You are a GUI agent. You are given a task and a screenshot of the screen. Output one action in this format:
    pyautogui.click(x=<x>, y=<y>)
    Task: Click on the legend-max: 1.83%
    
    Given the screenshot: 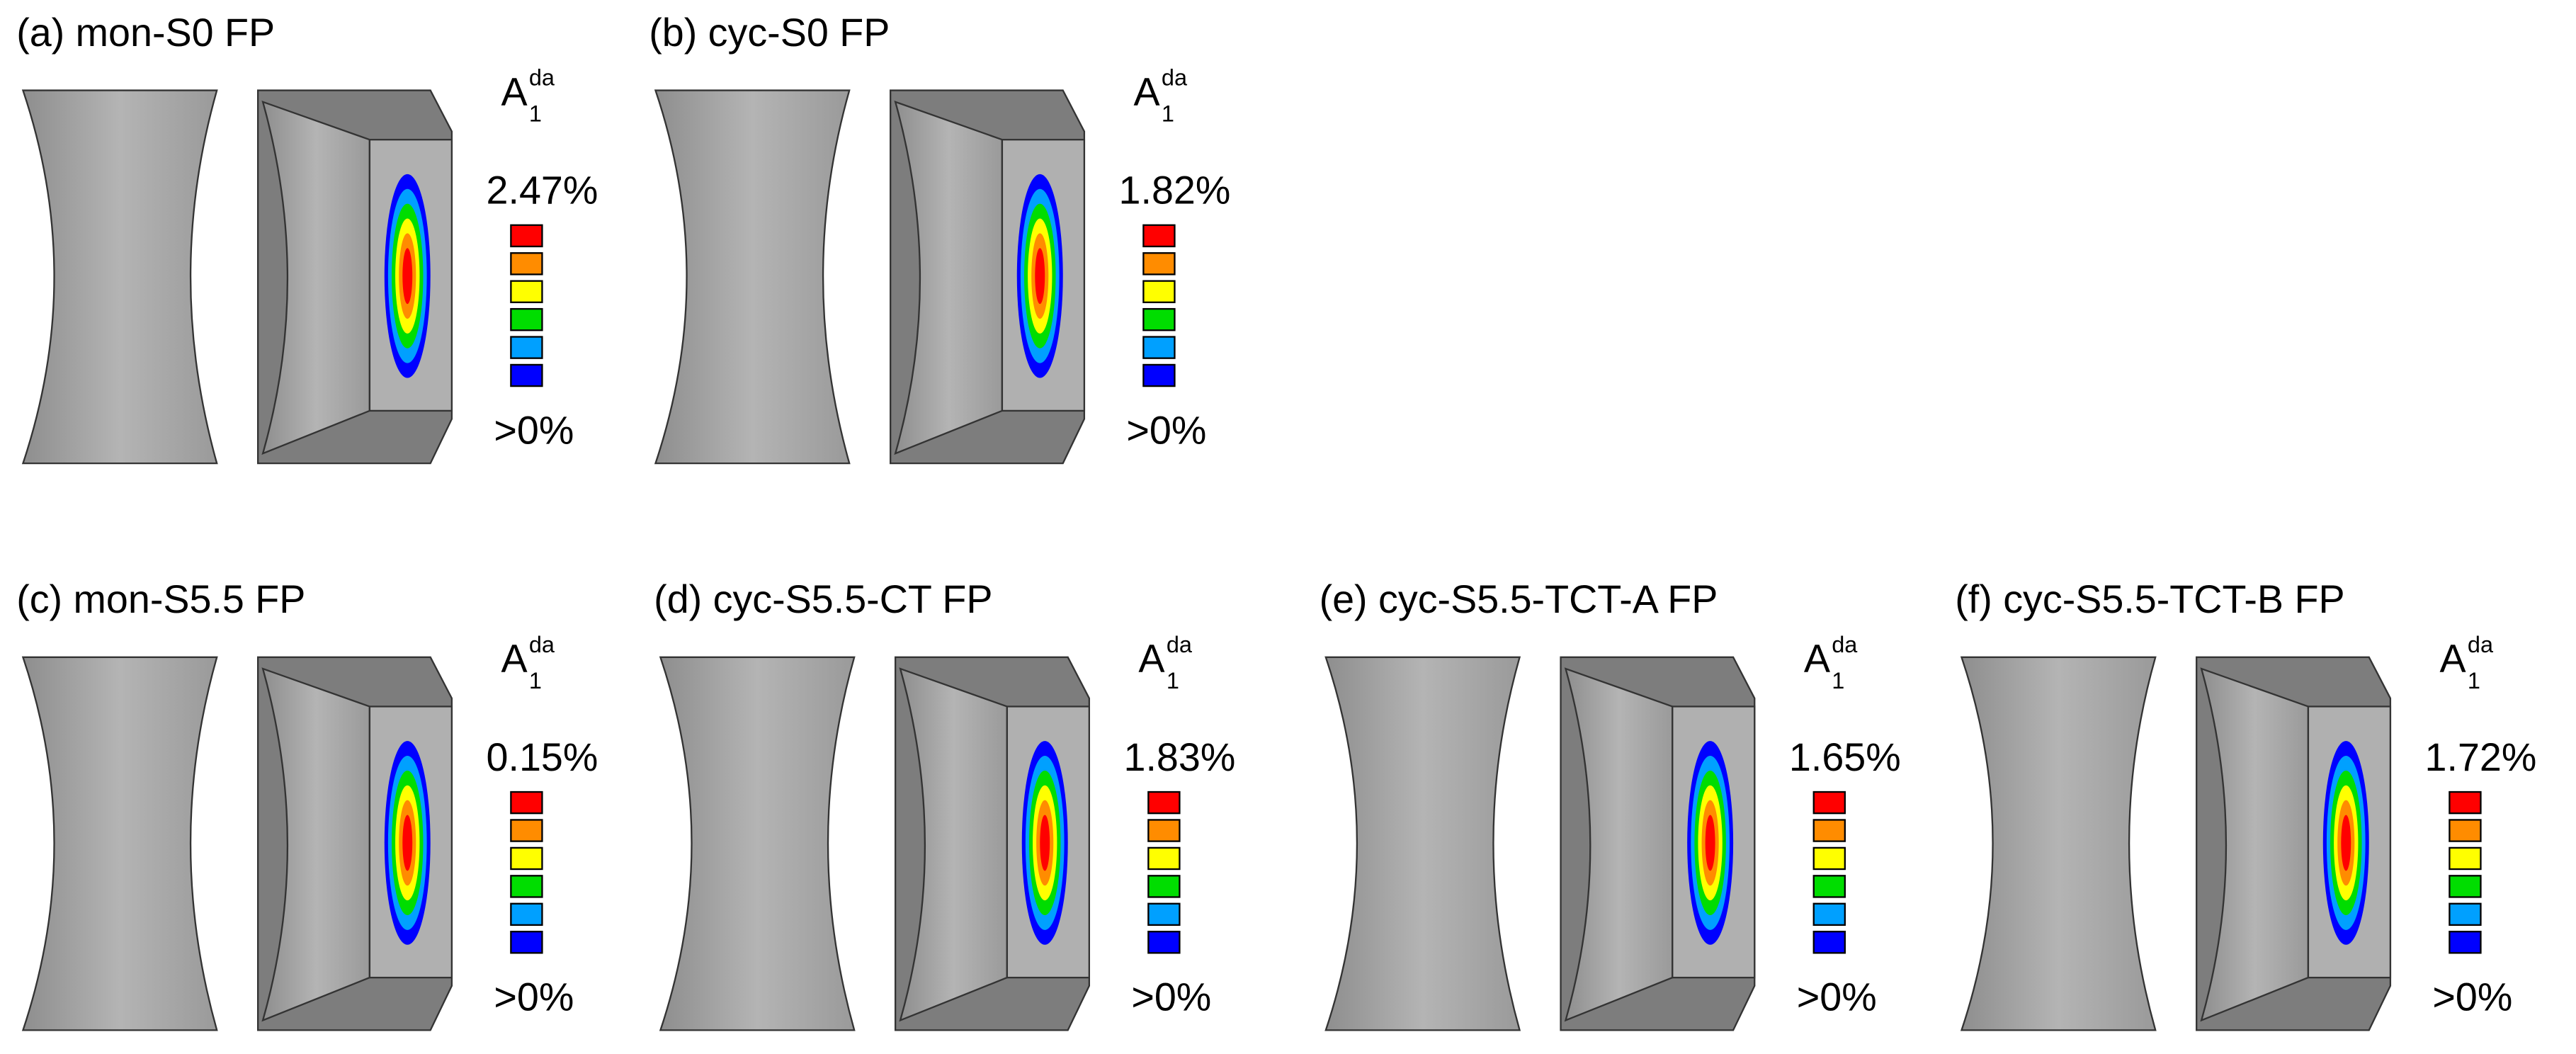 What is the action you would take?
    pyautogui.click(x=1180, y=757)
    